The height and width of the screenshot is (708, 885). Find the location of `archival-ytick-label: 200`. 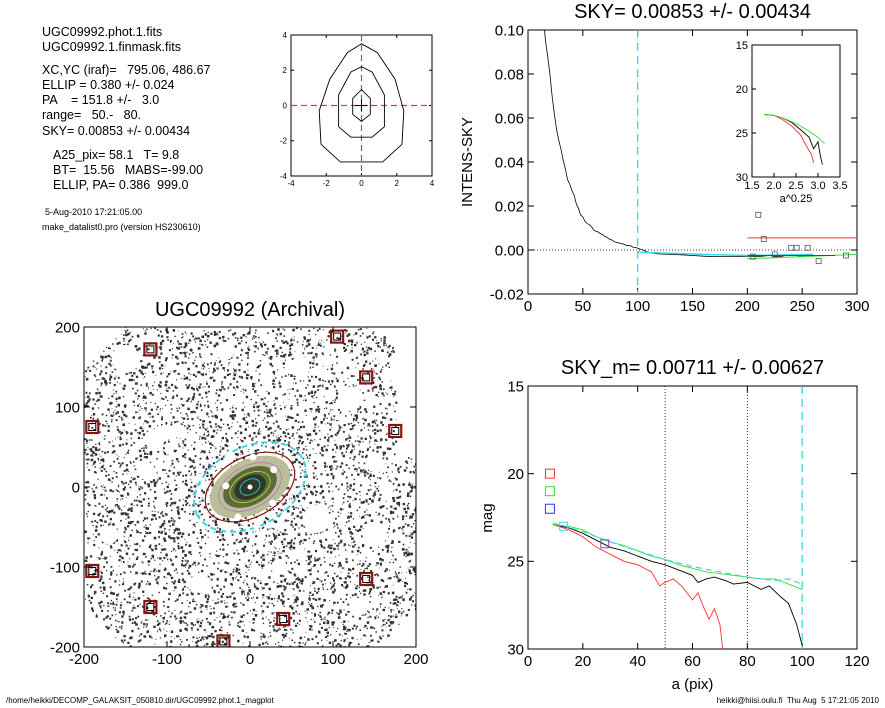

archival-ytick-label: 200 is located at coordinates (67, 327).